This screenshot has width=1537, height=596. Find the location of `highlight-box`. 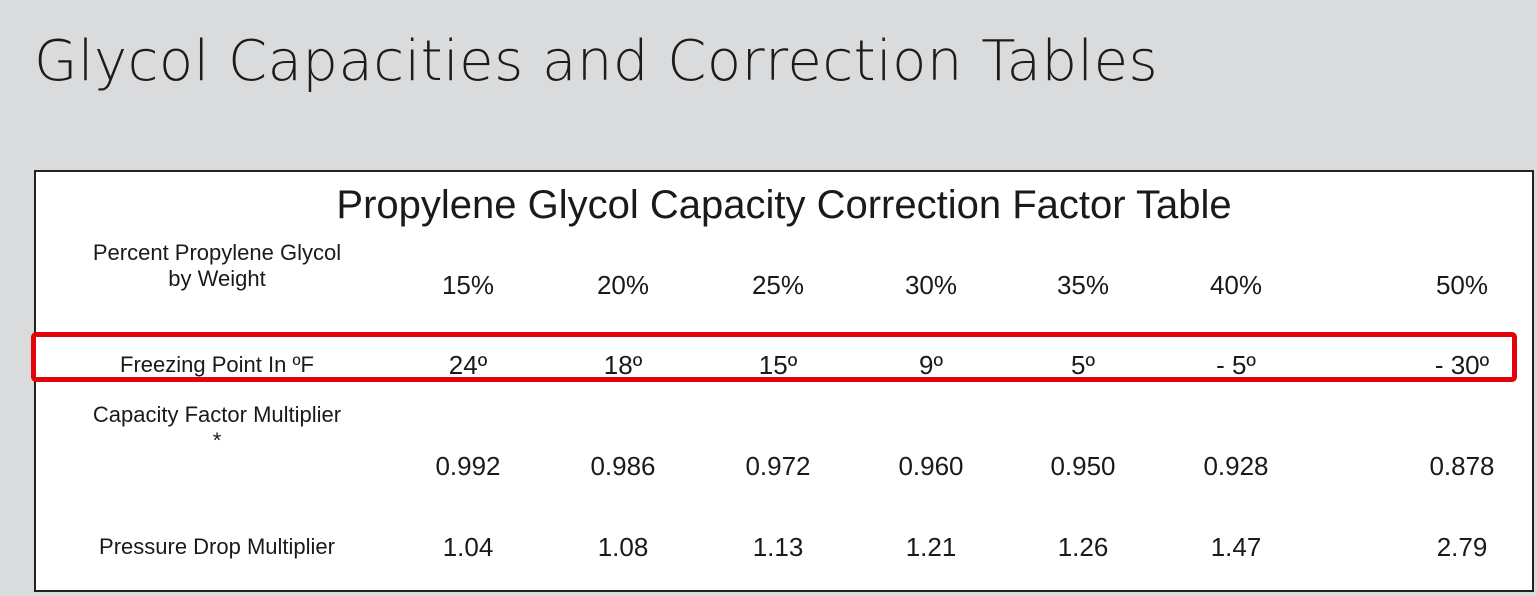

highlight-box is located at coordinates (774, 357).